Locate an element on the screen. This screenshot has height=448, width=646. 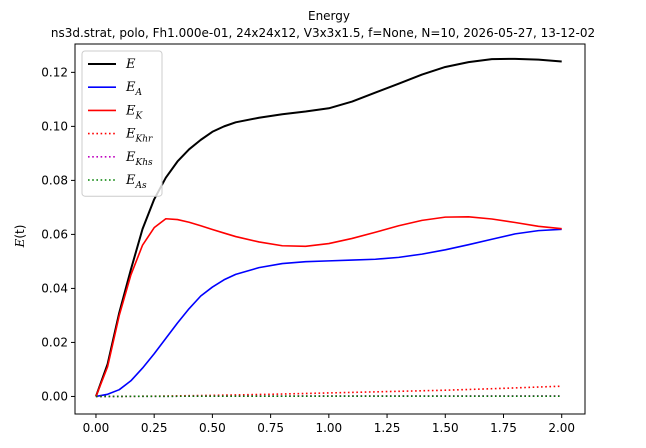
legend-label: EK is located at coordinates (134, 112).